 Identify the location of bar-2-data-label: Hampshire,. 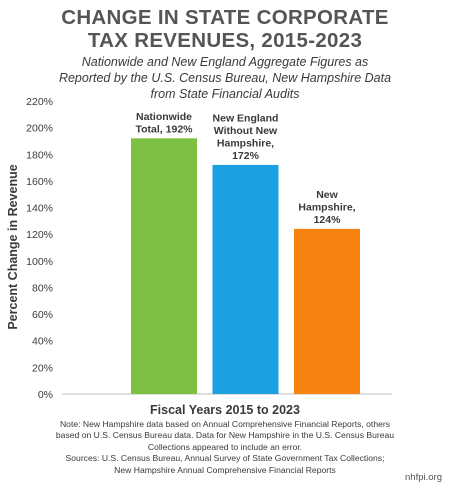
(245, 143).